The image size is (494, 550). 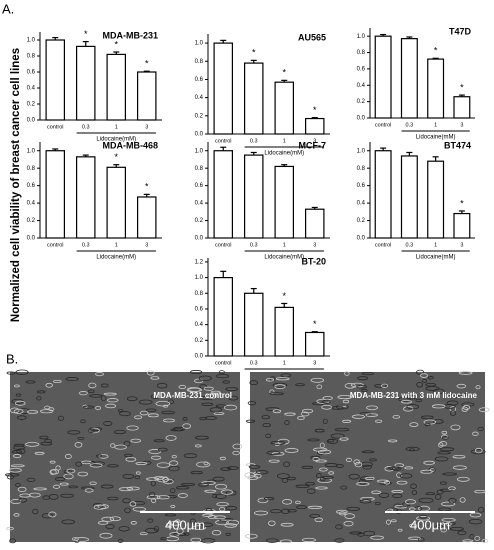 What do you see at coordinates (223, 141) in the screenshot?
I see `x-tick-label: control` at bounding box center [223, 141].